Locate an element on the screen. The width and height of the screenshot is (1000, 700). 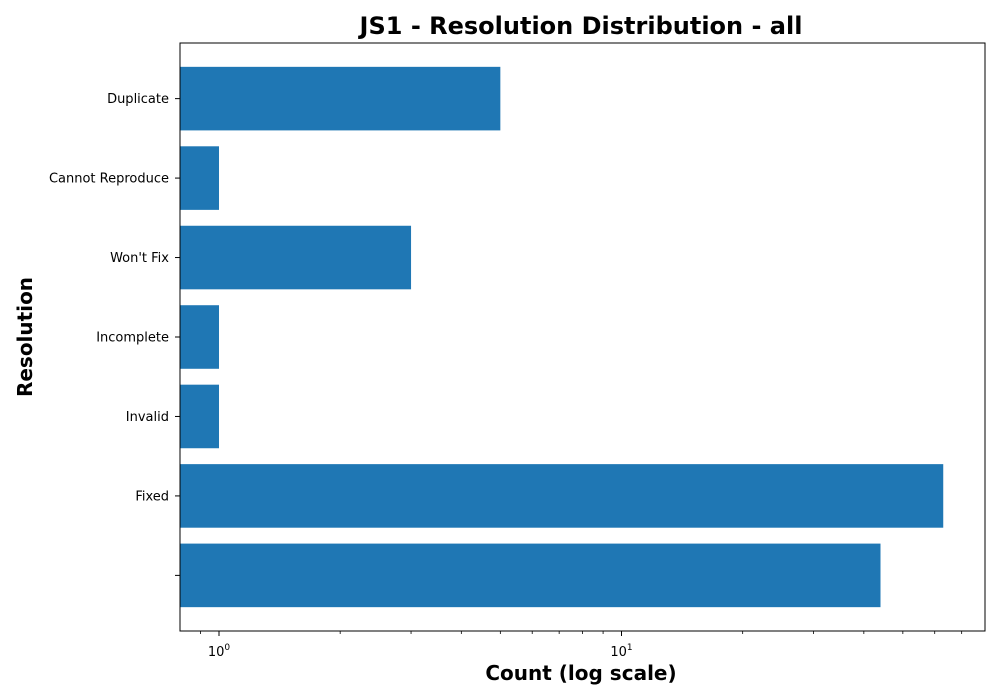
bar-incomplete is located at coordinates (200, 337).